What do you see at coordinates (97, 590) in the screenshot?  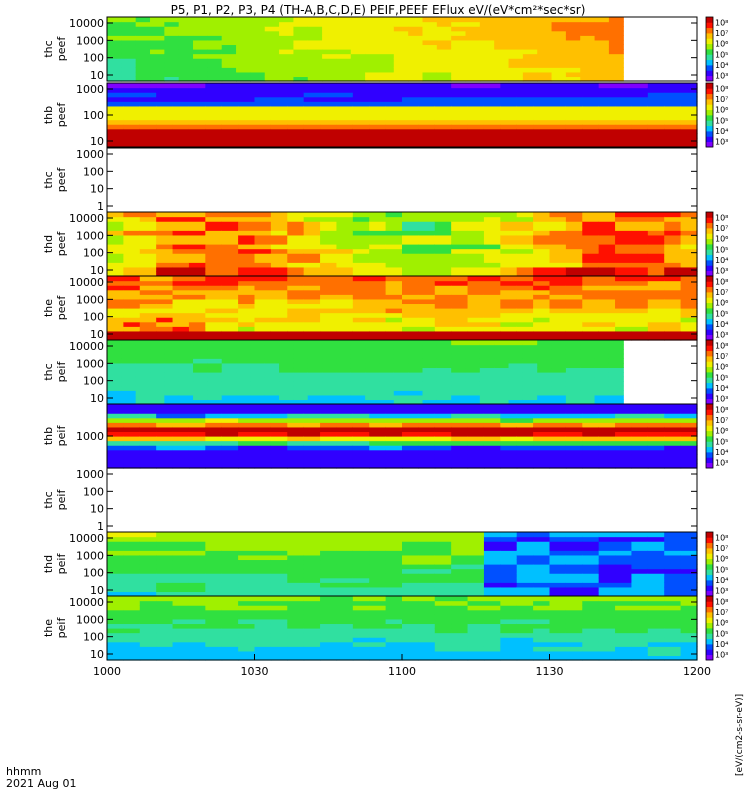 I see `y-tick-label: 10` at bounding box center [97, 590].